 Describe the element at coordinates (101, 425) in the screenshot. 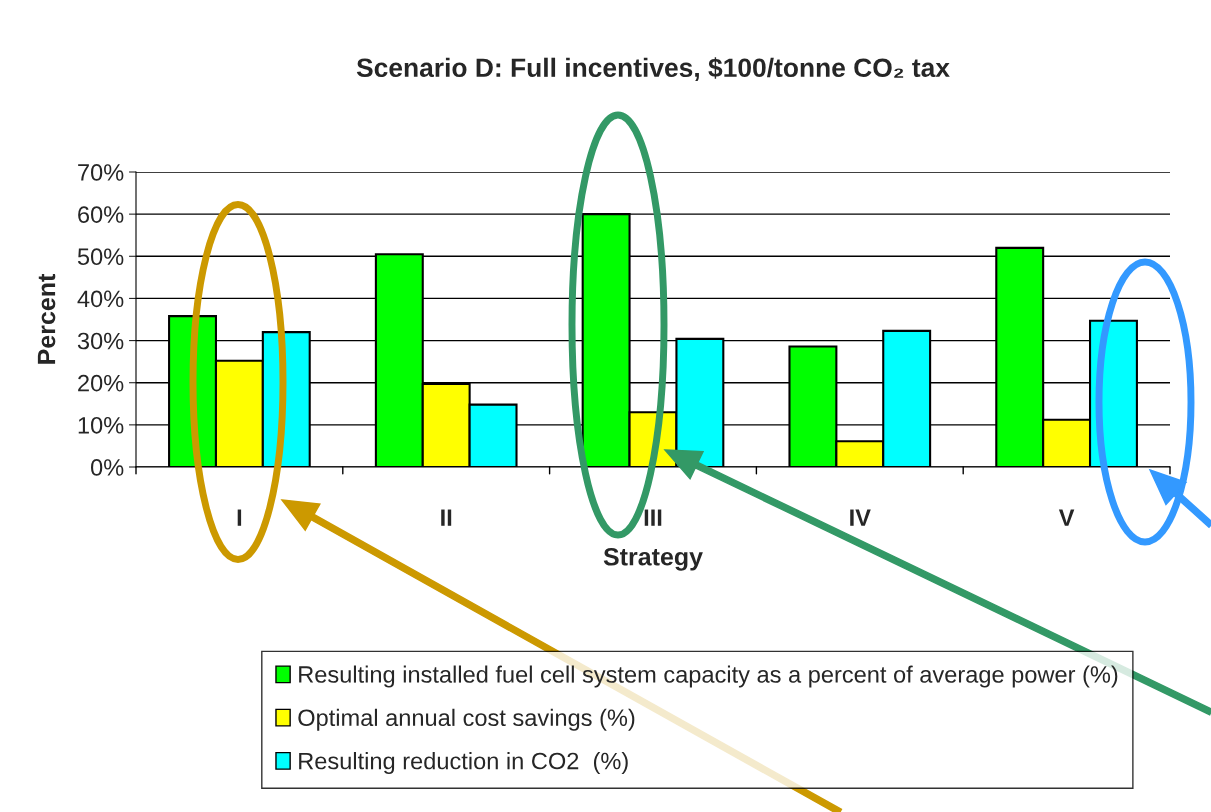

I see `y-tick-label: 10%` at that location.